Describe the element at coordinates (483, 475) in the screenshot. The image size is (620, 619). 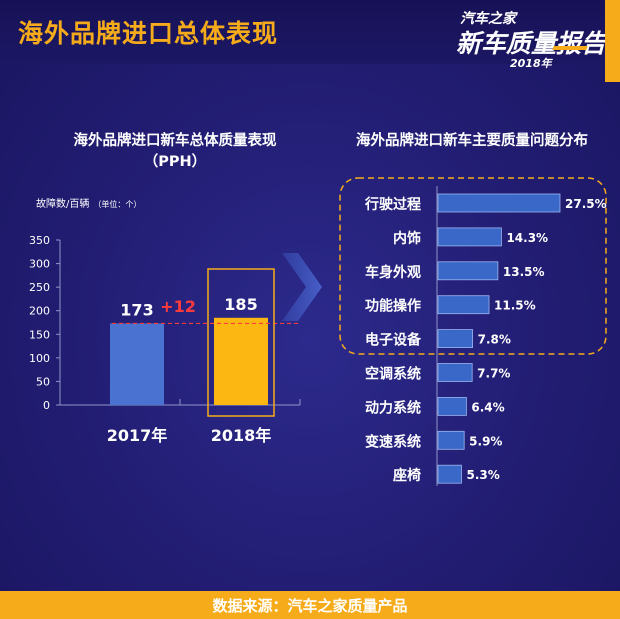
I see `issue-value-label: 5.3%` at that location.